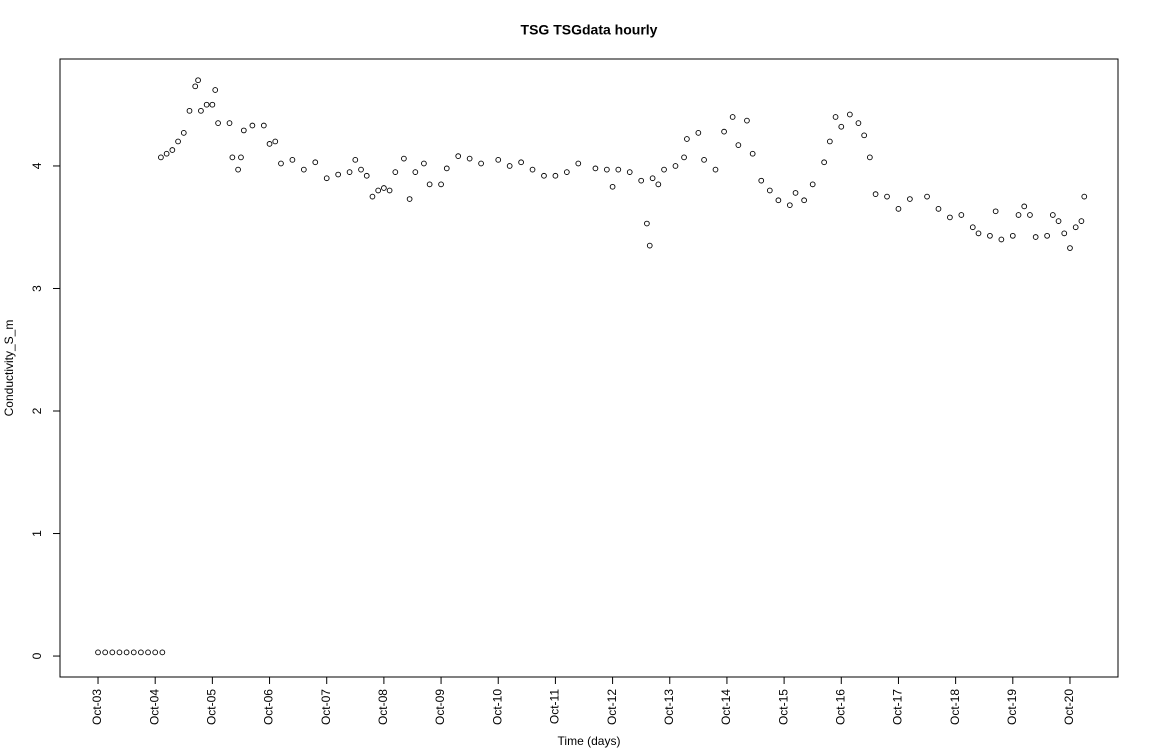  I want to click on x-tick-label: Oct-10, so click(497, 707).